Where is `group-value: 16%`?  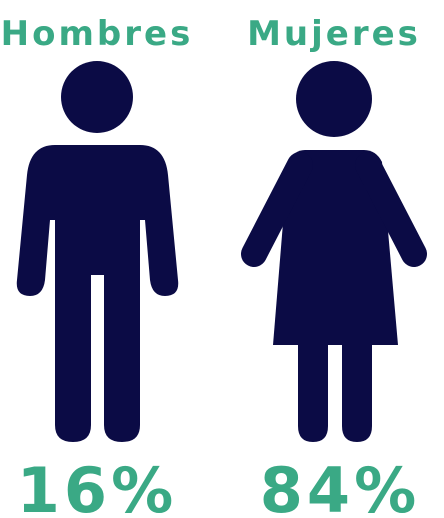
group-value: 16% is located at coordinates (97, 486).